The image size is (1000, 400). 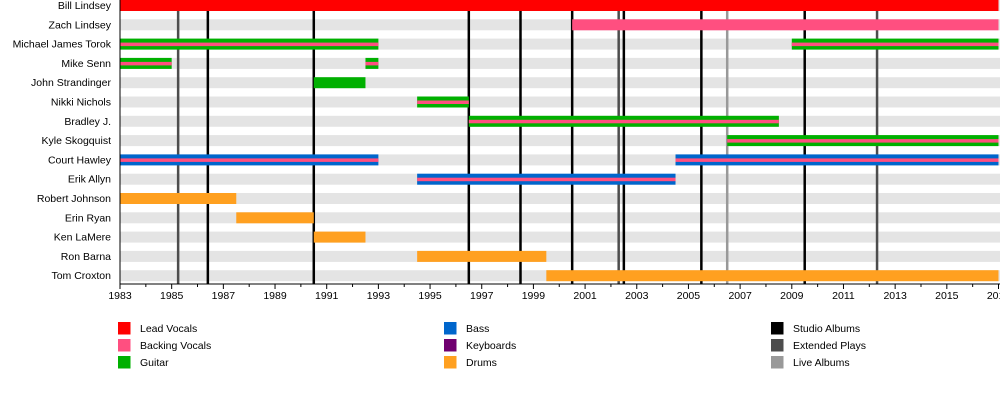 What do you see at coordinates (124, 345) in the screenshot?
I see `legend-swatch-backing_vocals` at bounding box center [124, 345].